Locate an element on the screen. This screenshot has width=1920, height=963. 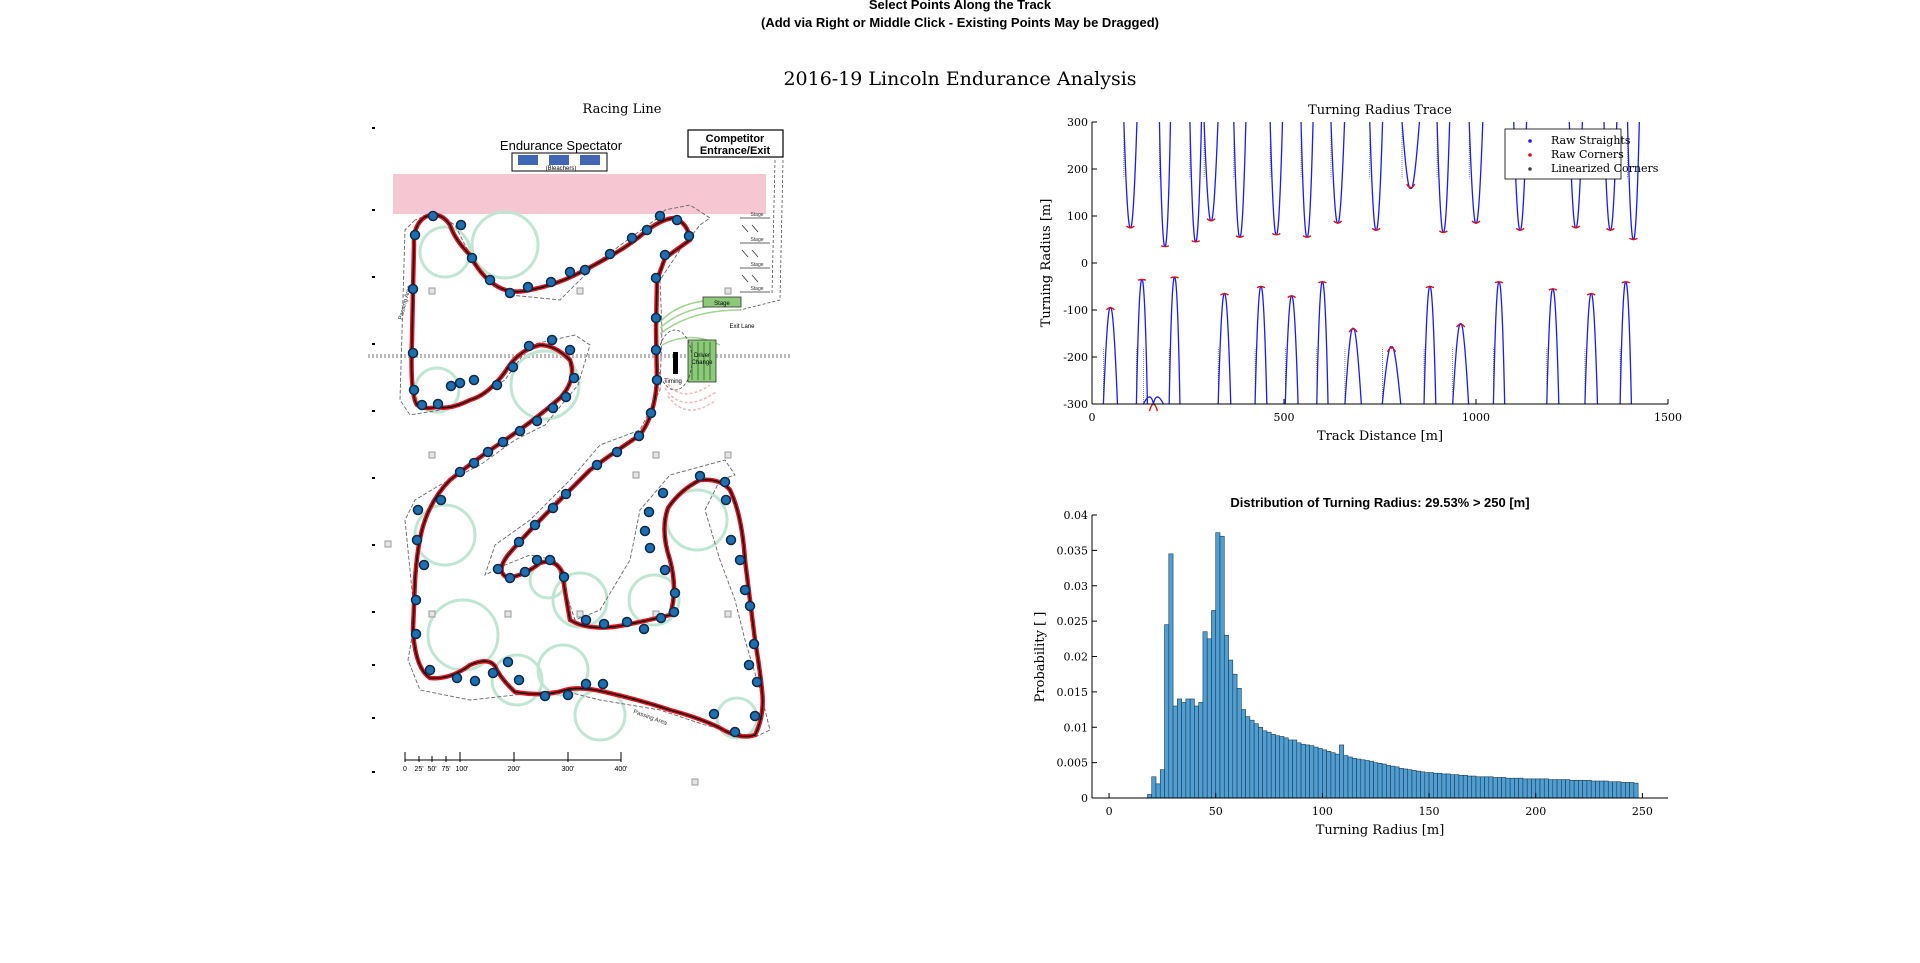
track-points is located at coordinates (585, 474).